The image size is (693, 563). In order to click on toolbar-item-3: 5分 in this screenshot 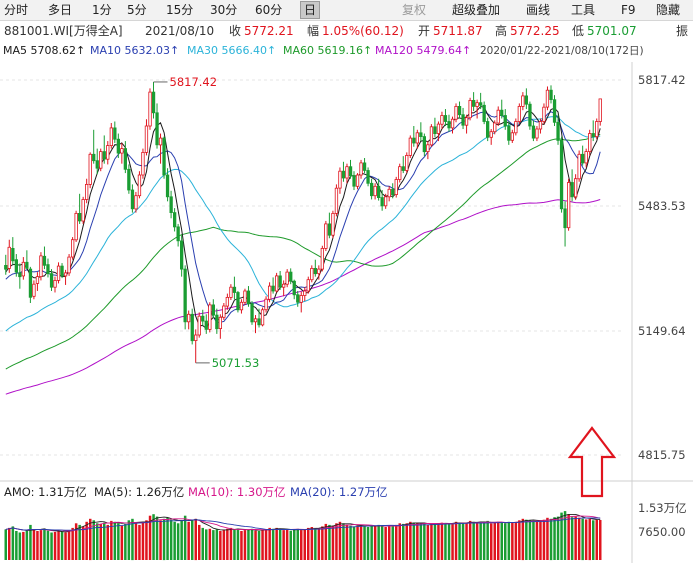, I will do `click(137, 10)`.